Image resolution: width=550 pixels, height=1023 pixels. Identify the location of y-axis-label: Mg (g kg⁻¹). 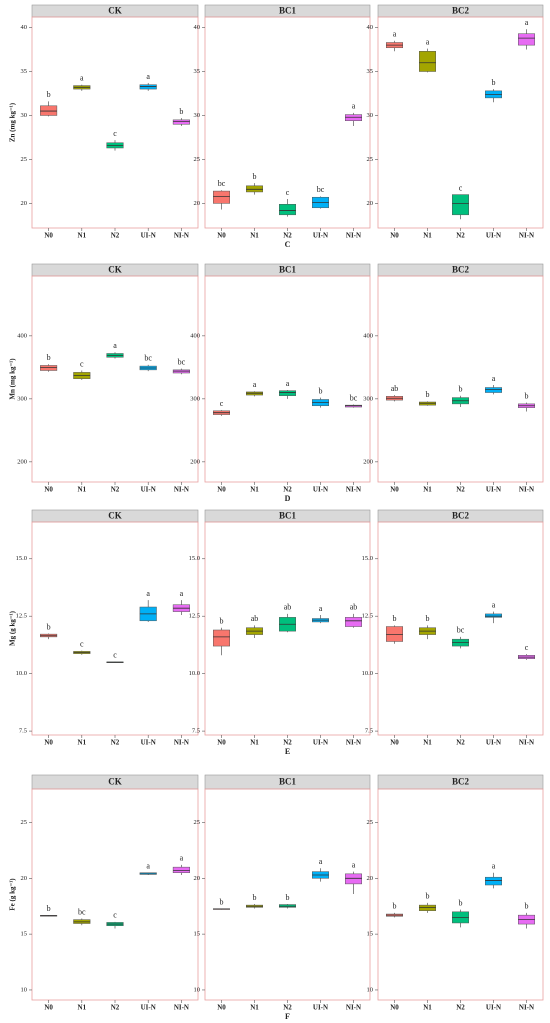
(13, 628).